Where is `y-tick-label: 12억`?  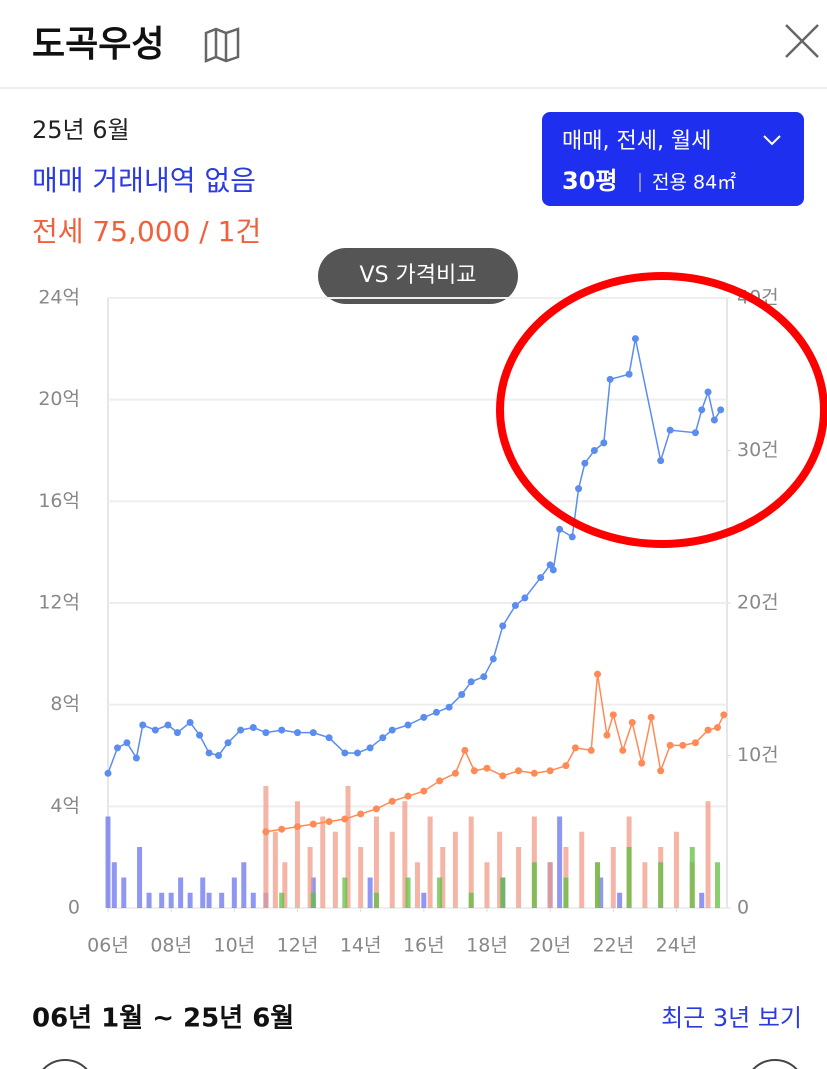 y-tick-label: 12억 is located at coordinates (59, 603).